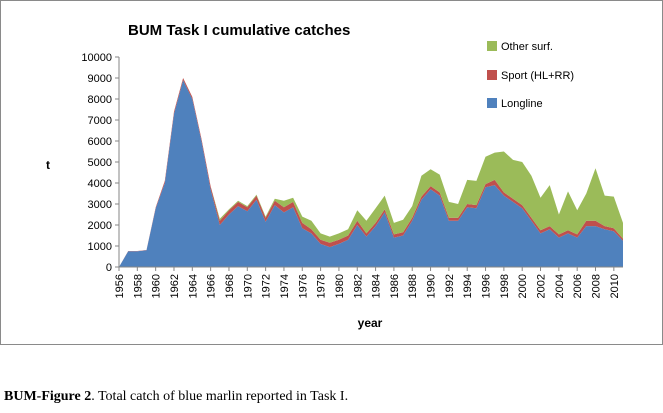 This screenshot has height=413, width=663. Describe the element at coordinates (212, 286) in the screenshot. I see `x-tick-label: 1966` at that location.